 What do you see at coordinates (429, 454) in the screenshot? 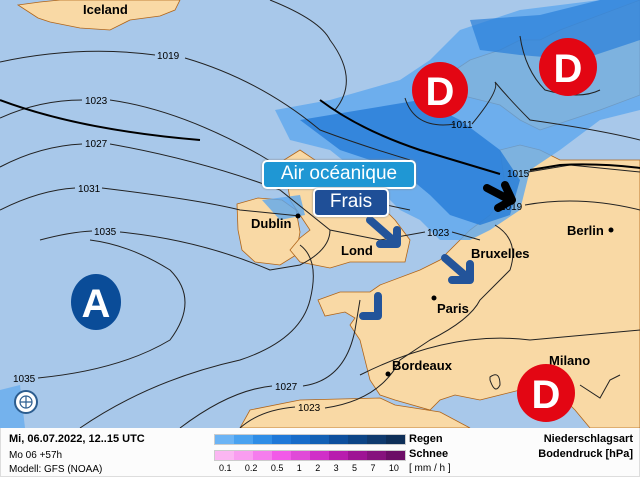
I see `snow-label: Schnee` at bounding box center [429, 454].